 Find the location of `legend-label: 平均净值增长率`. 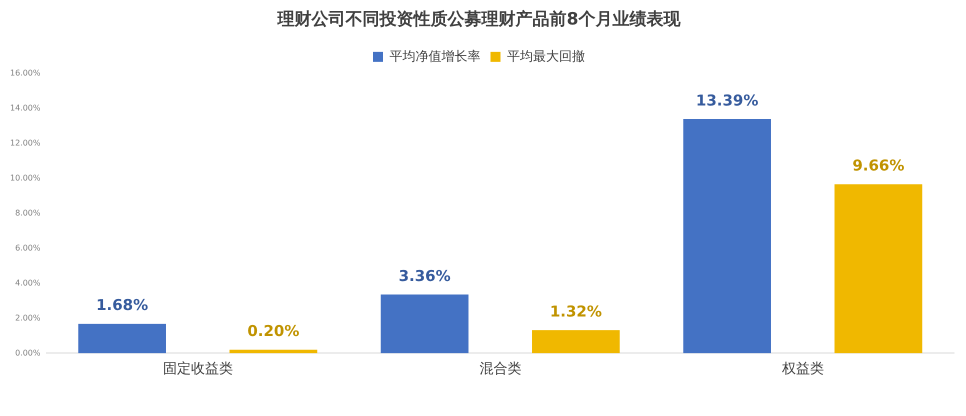

legend-label: 平均净值增长率 is located at coordinates (435, 56).